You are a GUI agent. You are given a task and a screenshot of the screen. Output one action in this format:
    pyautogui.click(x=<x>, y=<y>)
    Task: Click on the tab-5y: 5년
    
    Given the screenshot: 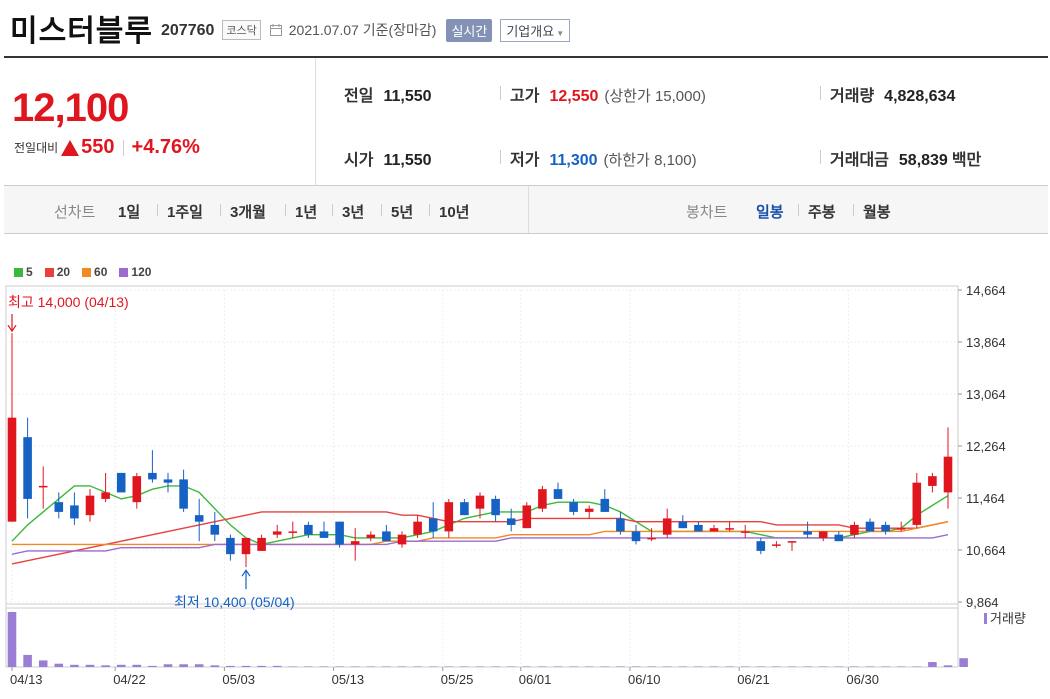 What is the action you would take?
    pyautogui.click(x=402, y=212)
    